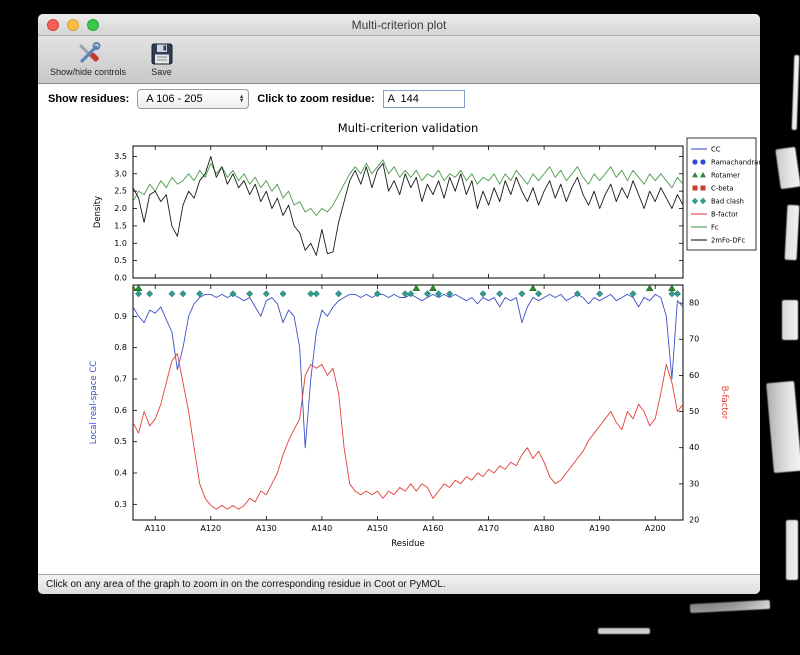 This screenshot has width=800, height=655. What do you see at coordinates (715, 227) in the screenshot?
I see `svg-text: Fc` at bounding box center [715, 227].